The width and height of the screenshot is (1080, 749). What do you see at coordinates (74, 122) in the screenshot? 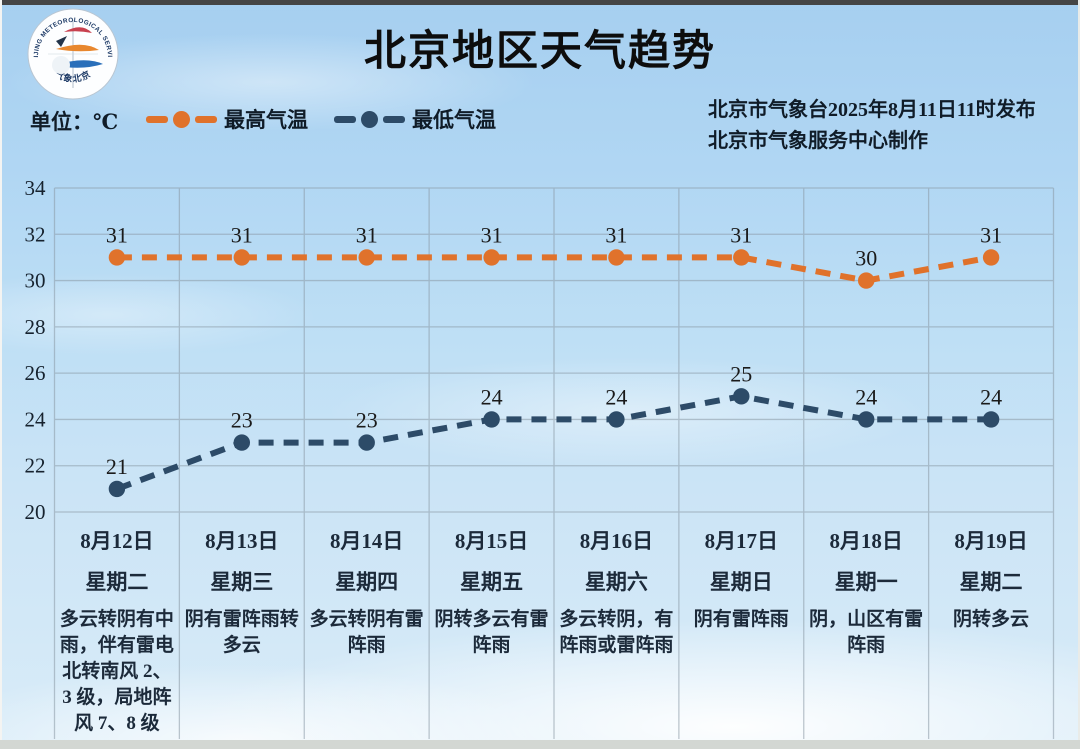
I see `unit-label: 单位：℃` at bounding box center [74, 122].